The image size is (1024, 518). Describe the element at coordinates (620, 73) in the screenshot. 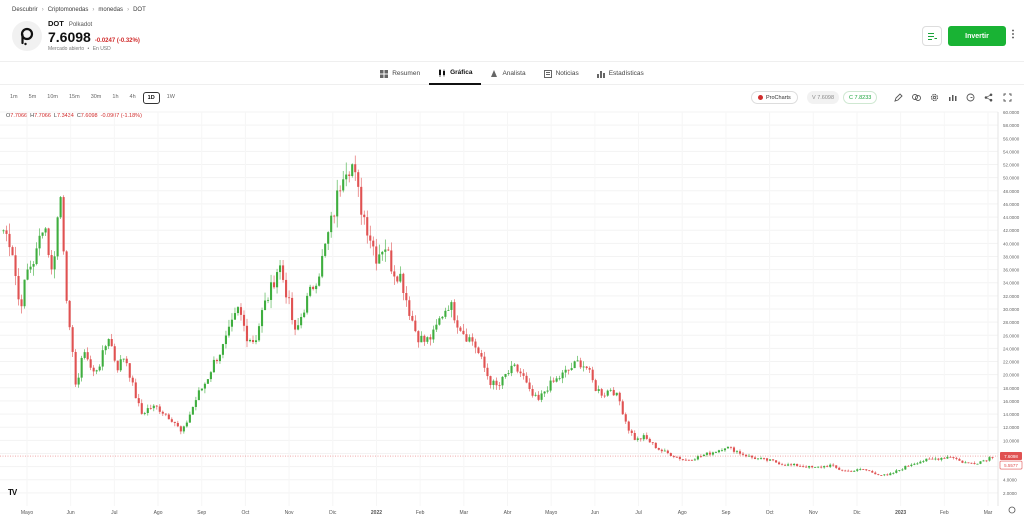

I see `tab-estadisticas: Estadísticas` at that location.